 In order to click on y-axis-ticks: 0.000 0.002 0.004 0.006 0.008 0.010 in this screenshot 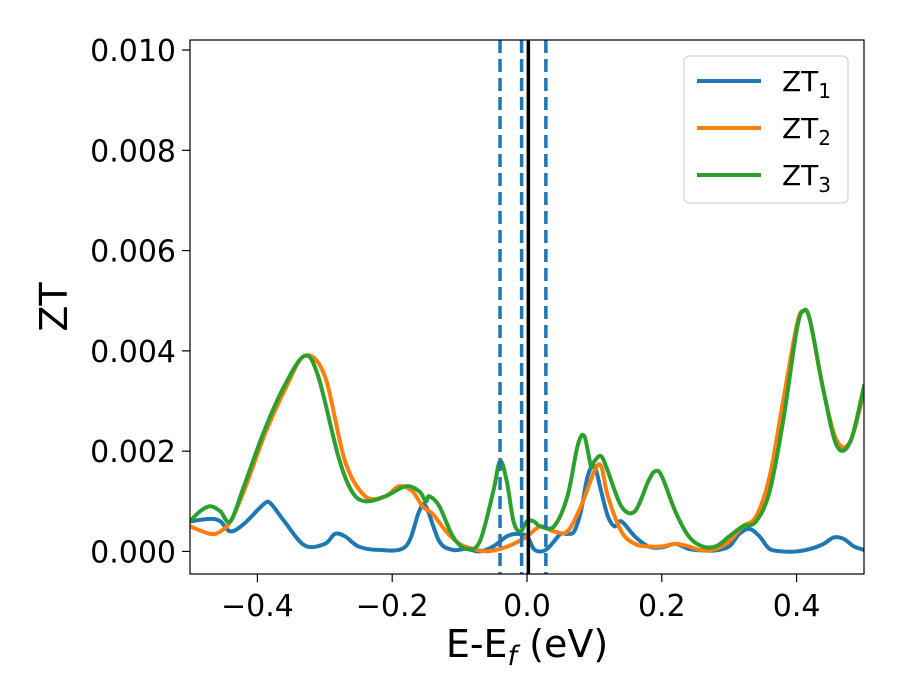, I will do `click(140, 302)`.